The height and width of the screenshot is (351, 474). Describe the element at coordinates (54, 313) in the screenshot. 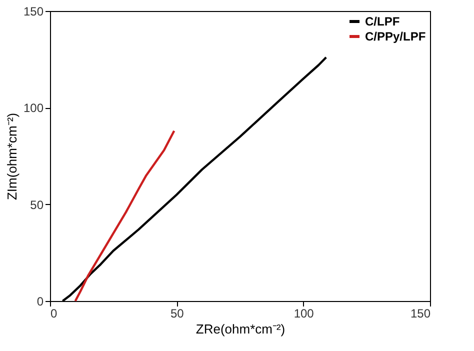

I see `x-tick-label: 0` at that location.